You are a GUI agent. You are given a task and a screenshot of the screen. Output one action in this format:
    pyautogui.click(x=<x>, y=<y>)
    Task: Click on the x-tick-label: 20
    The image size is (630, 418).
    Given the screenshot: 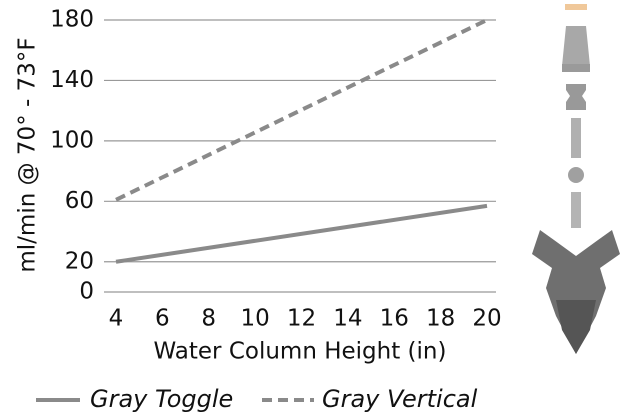 What is the action you would take?
    pyautogui.click(x=486, y=319)
    